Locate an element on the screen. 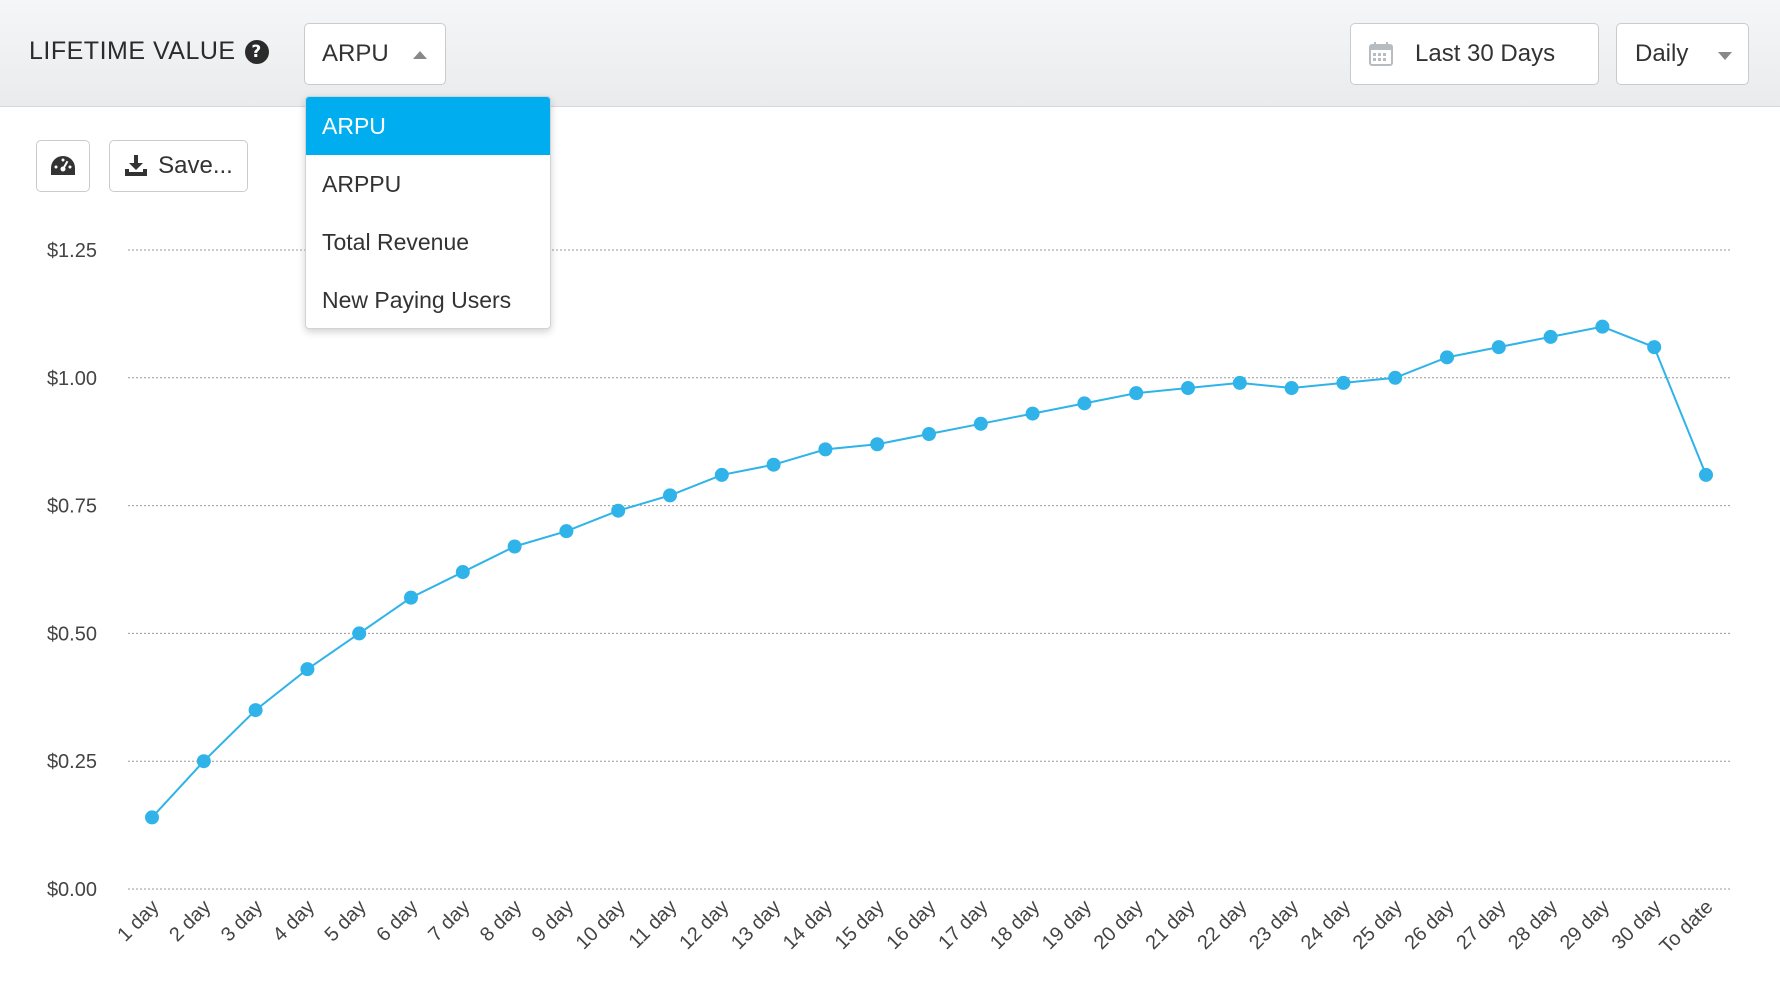 Image resolution: width=1780 pixels, height=994 pixels. date-range-button: Last 30 Days is located at coordinates (1474, 54).